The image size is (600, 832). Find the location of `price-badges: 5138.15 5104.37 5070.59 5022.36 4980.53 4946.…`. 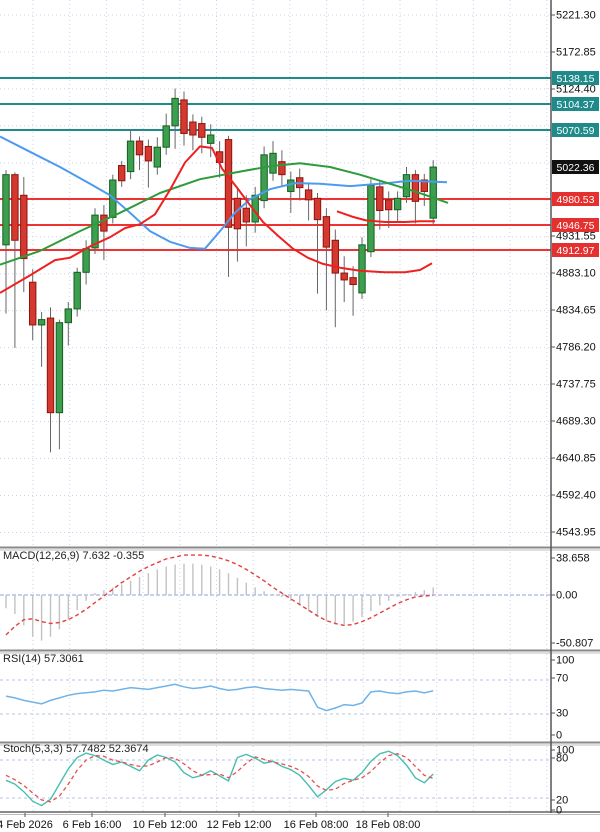

price-badges: 5138.15 5104.37 5070.59 5022.36 4980.53 4946.… is located at coordinates (575, 164).